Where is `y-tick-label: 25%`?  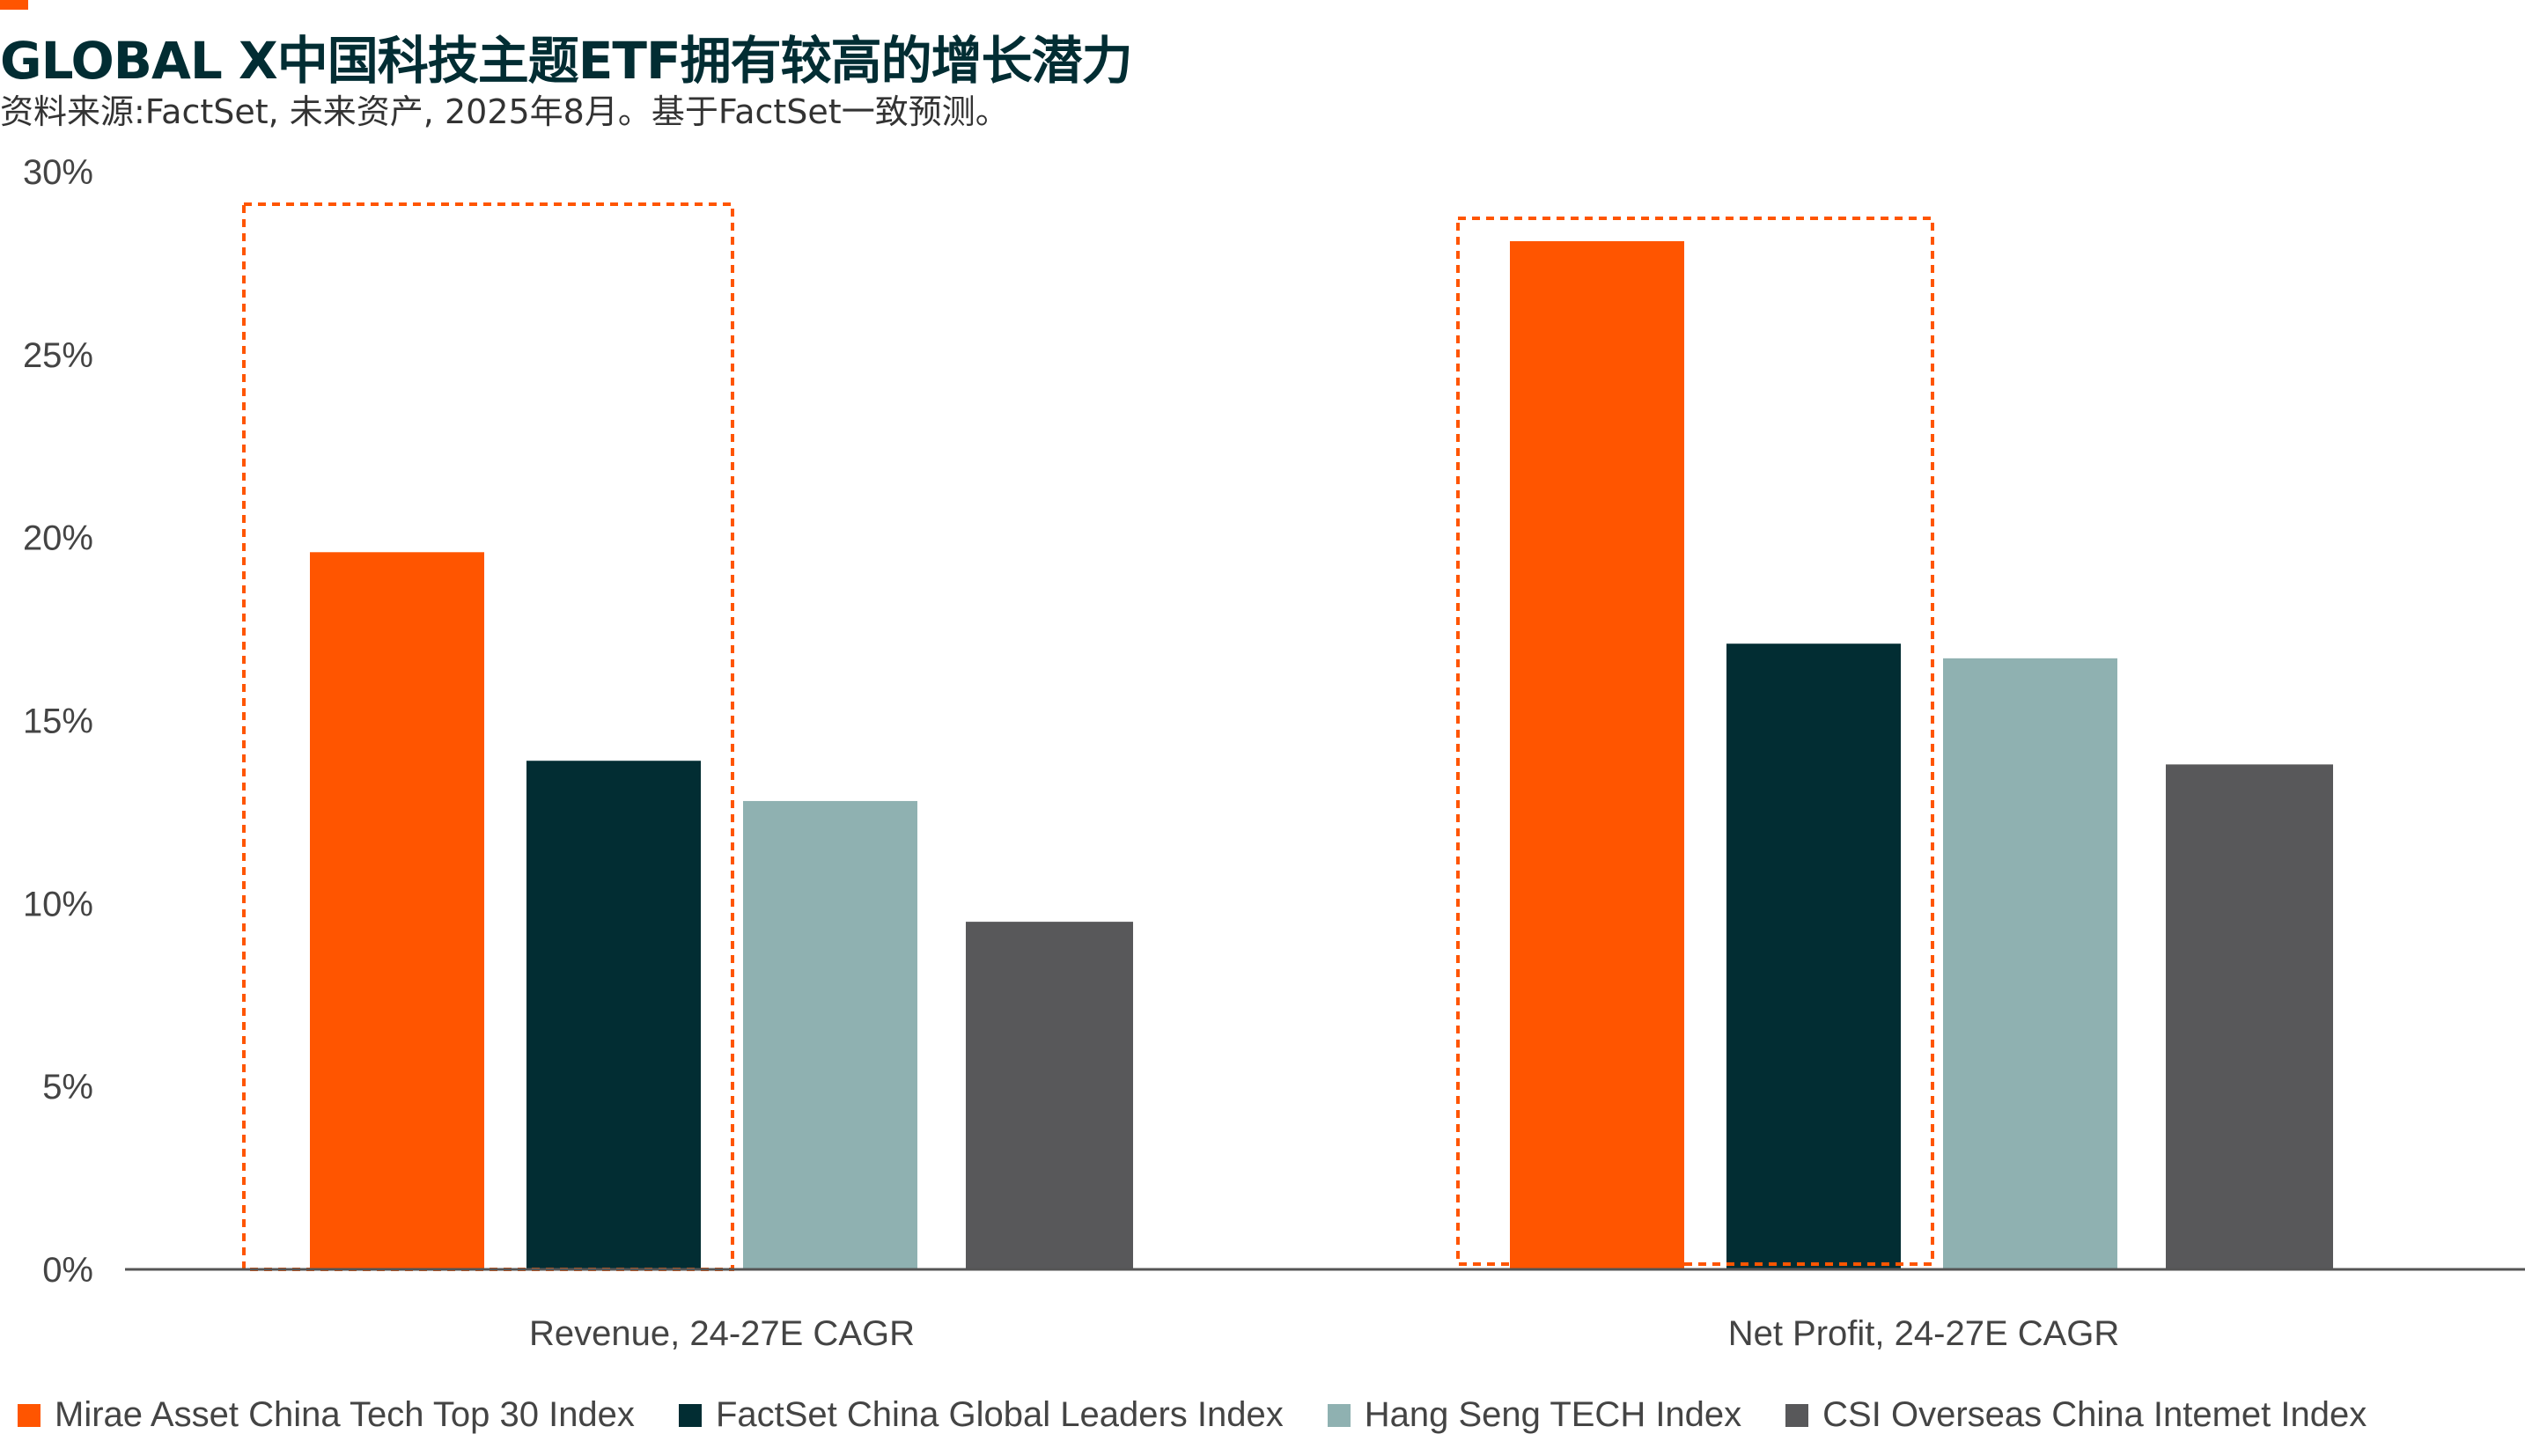 y-tick-label: 25% is located at coordinates (58, 355).